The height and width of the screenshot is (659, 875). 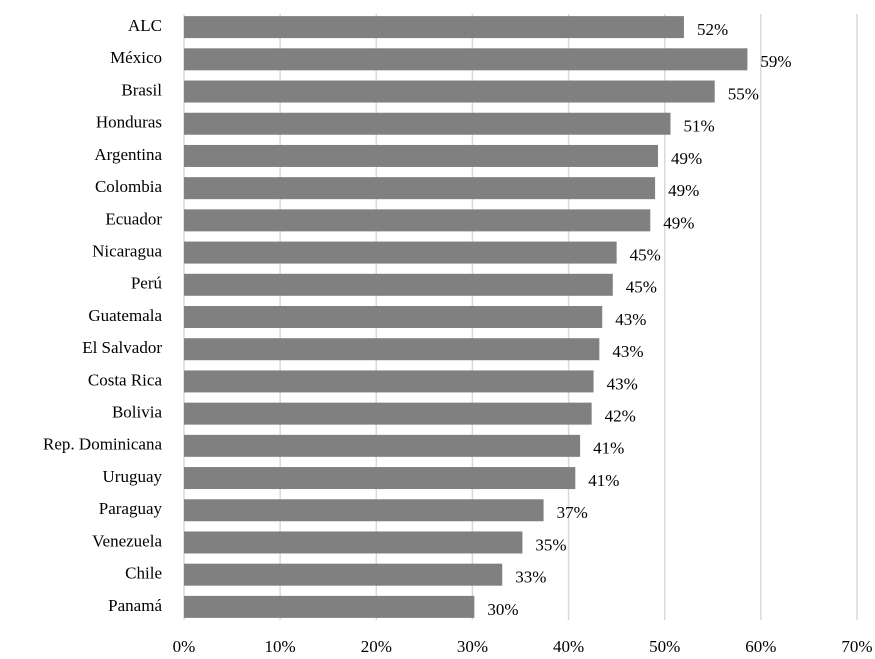 I want to click on value-label: 30%, so click(x=502, y=609).